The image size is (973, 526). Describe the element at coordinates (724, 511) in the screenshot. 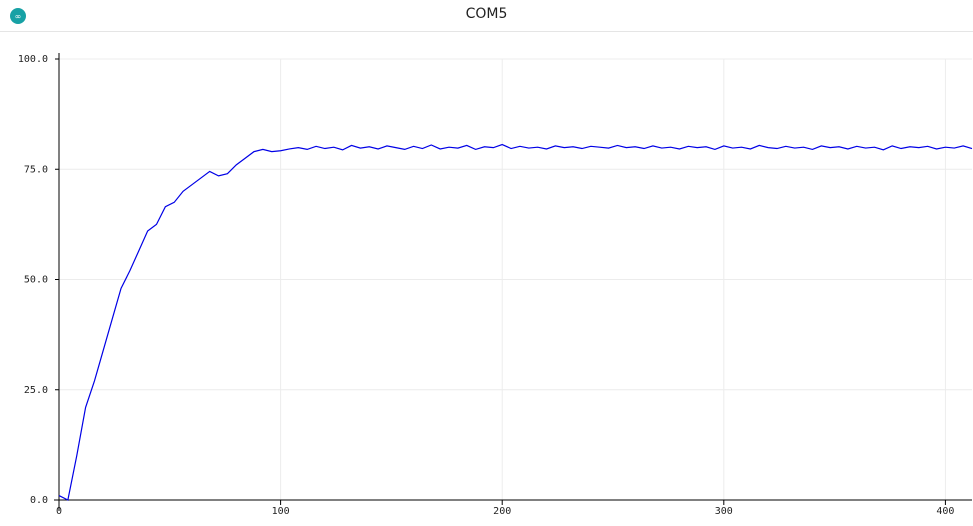

I see `x-tick-label: 300` at that location.